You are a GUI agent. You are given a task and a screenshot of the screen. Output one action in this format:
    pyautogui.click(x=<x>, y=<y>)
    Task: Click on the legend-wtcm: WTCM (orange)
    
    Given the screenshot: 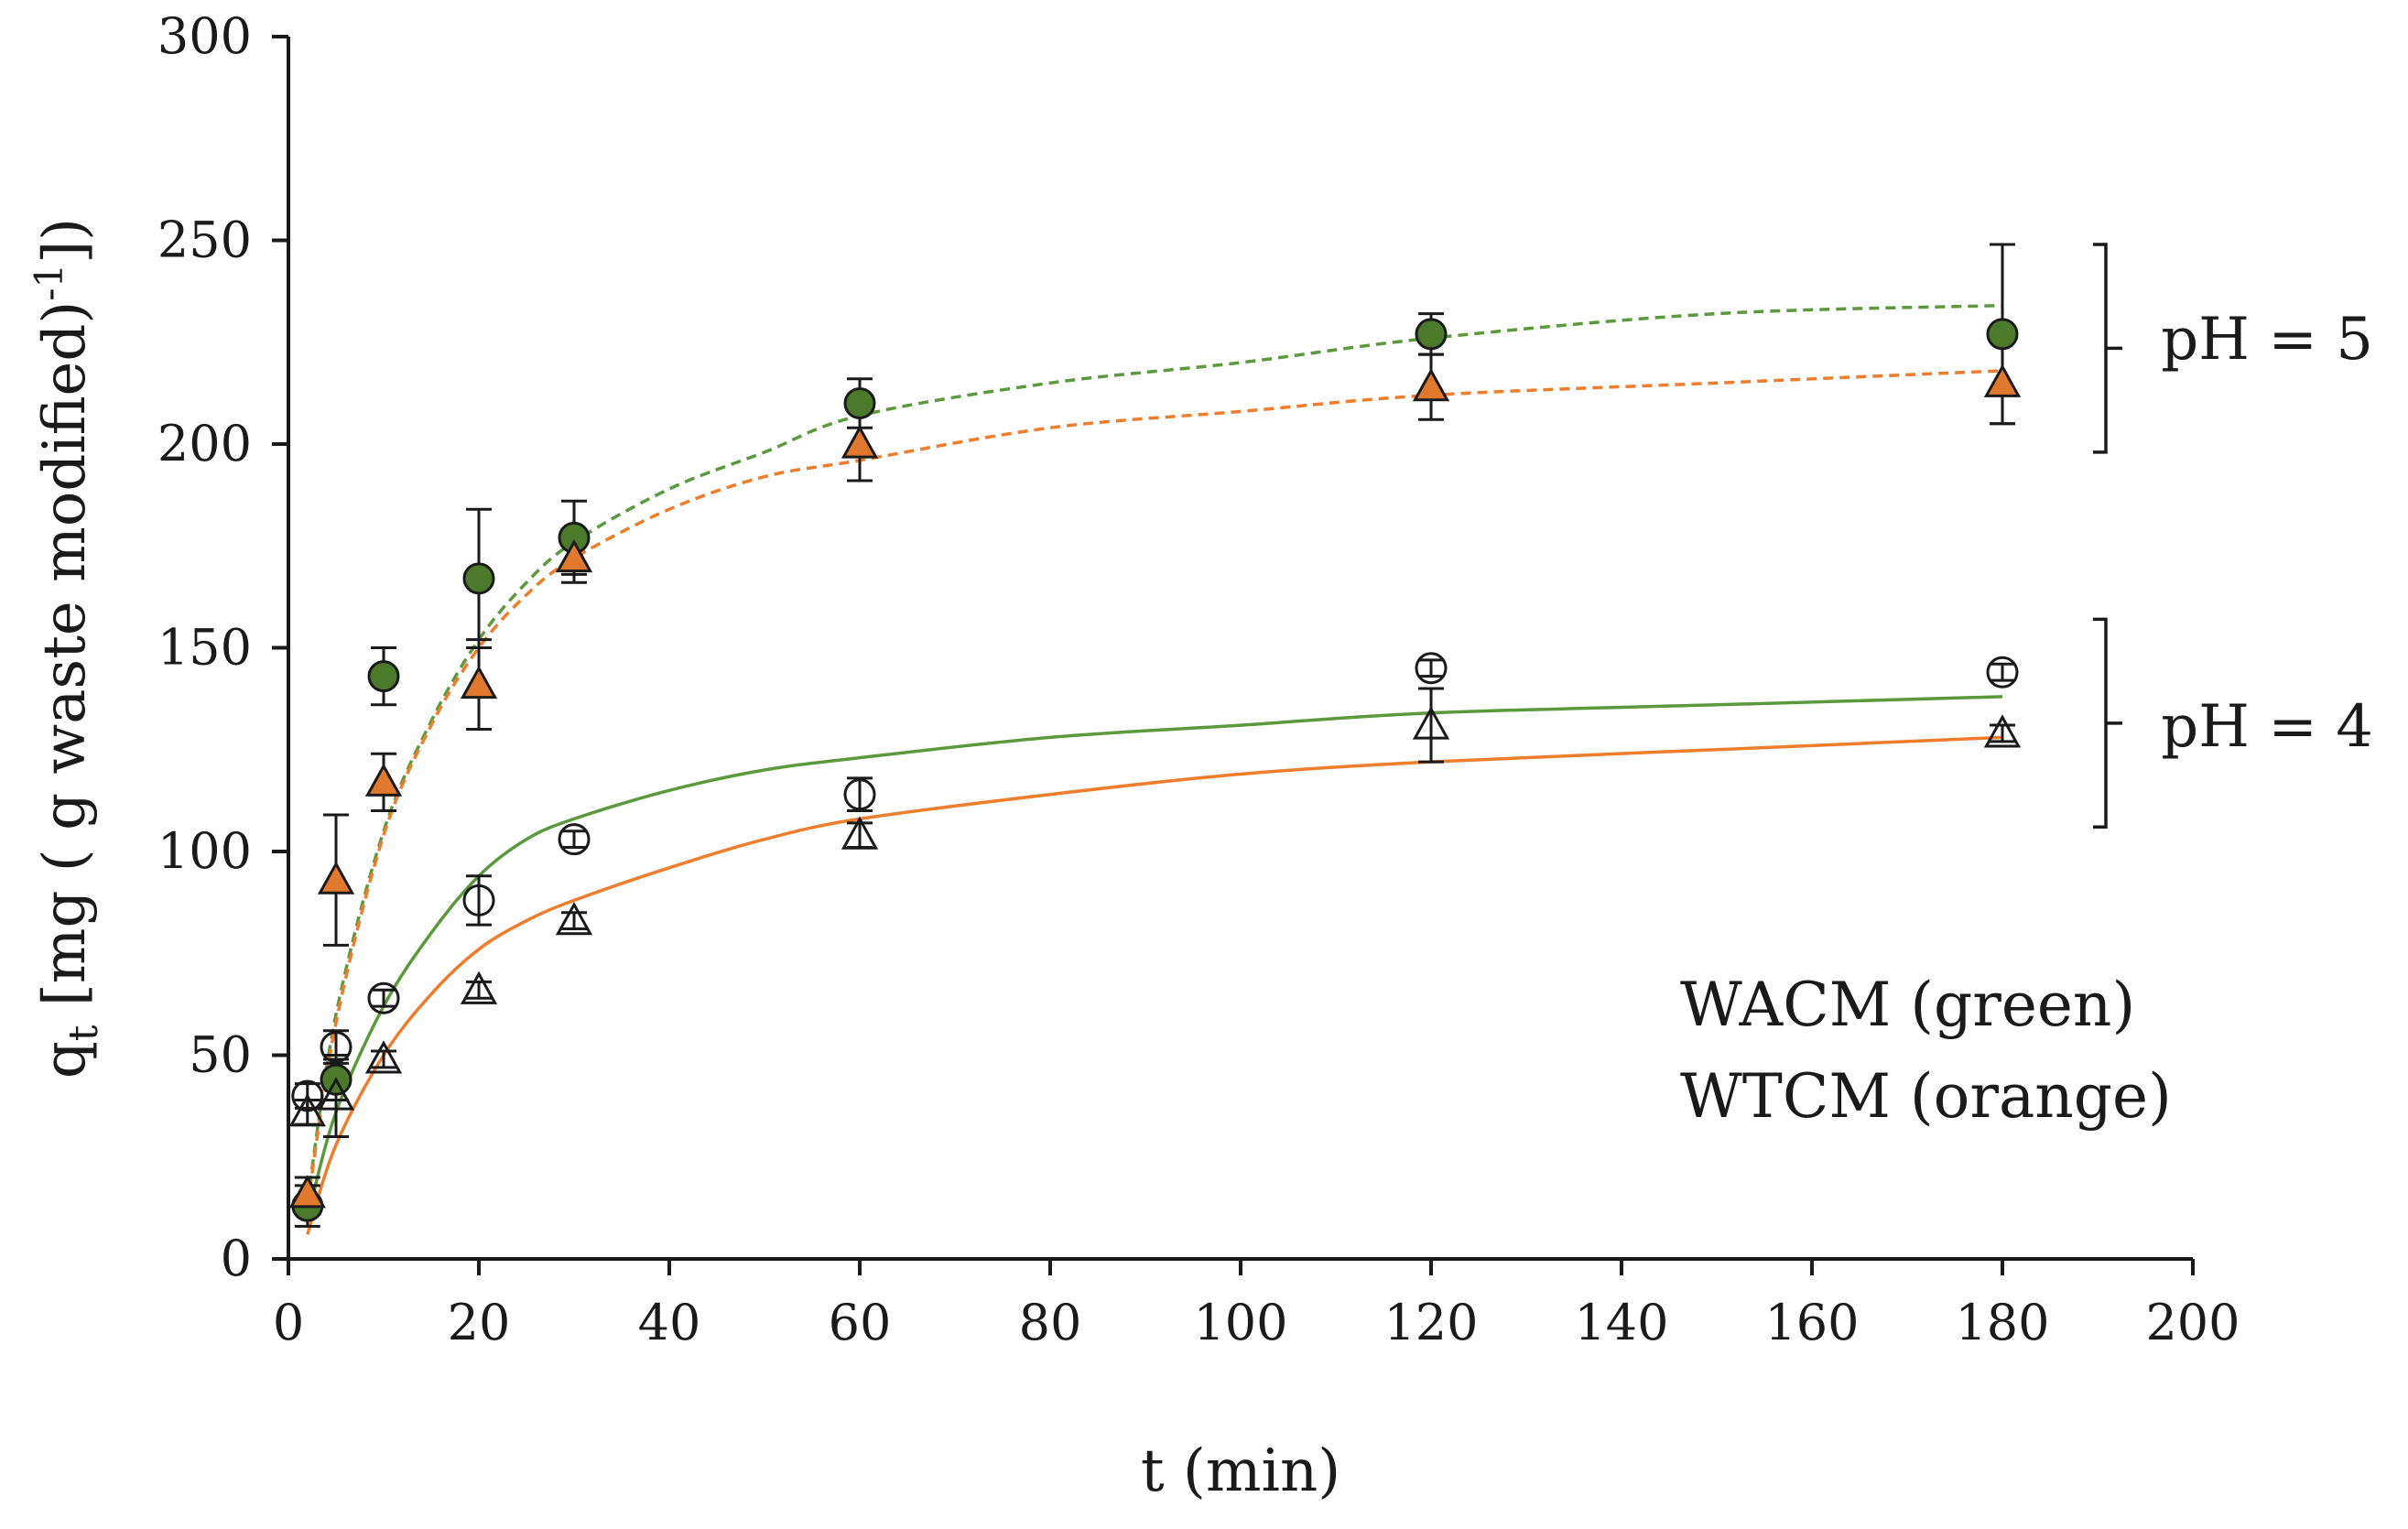 What is the action you would take?
    pyautogui.click(x=1926, y=1096)
    